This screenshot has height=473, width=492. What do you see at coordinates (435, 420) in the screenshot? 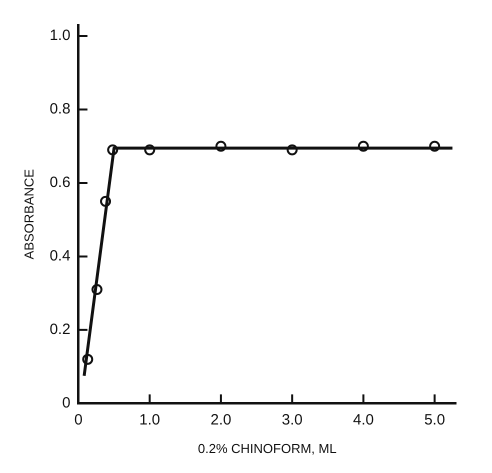
I see `x-tick-label: 5.0` at bounding box center [435, 420].